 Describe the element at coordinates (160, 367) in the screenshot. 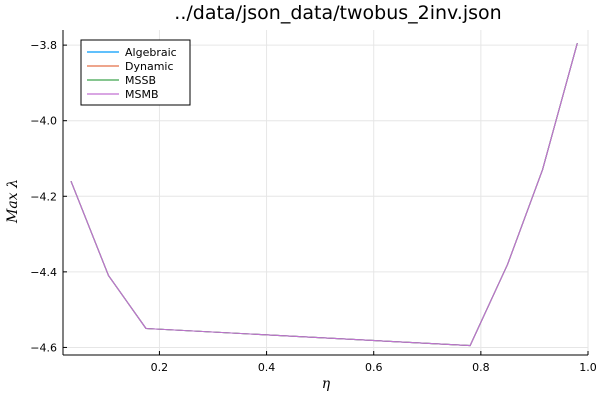

I see `x-tick-label: 0.2` at that location.